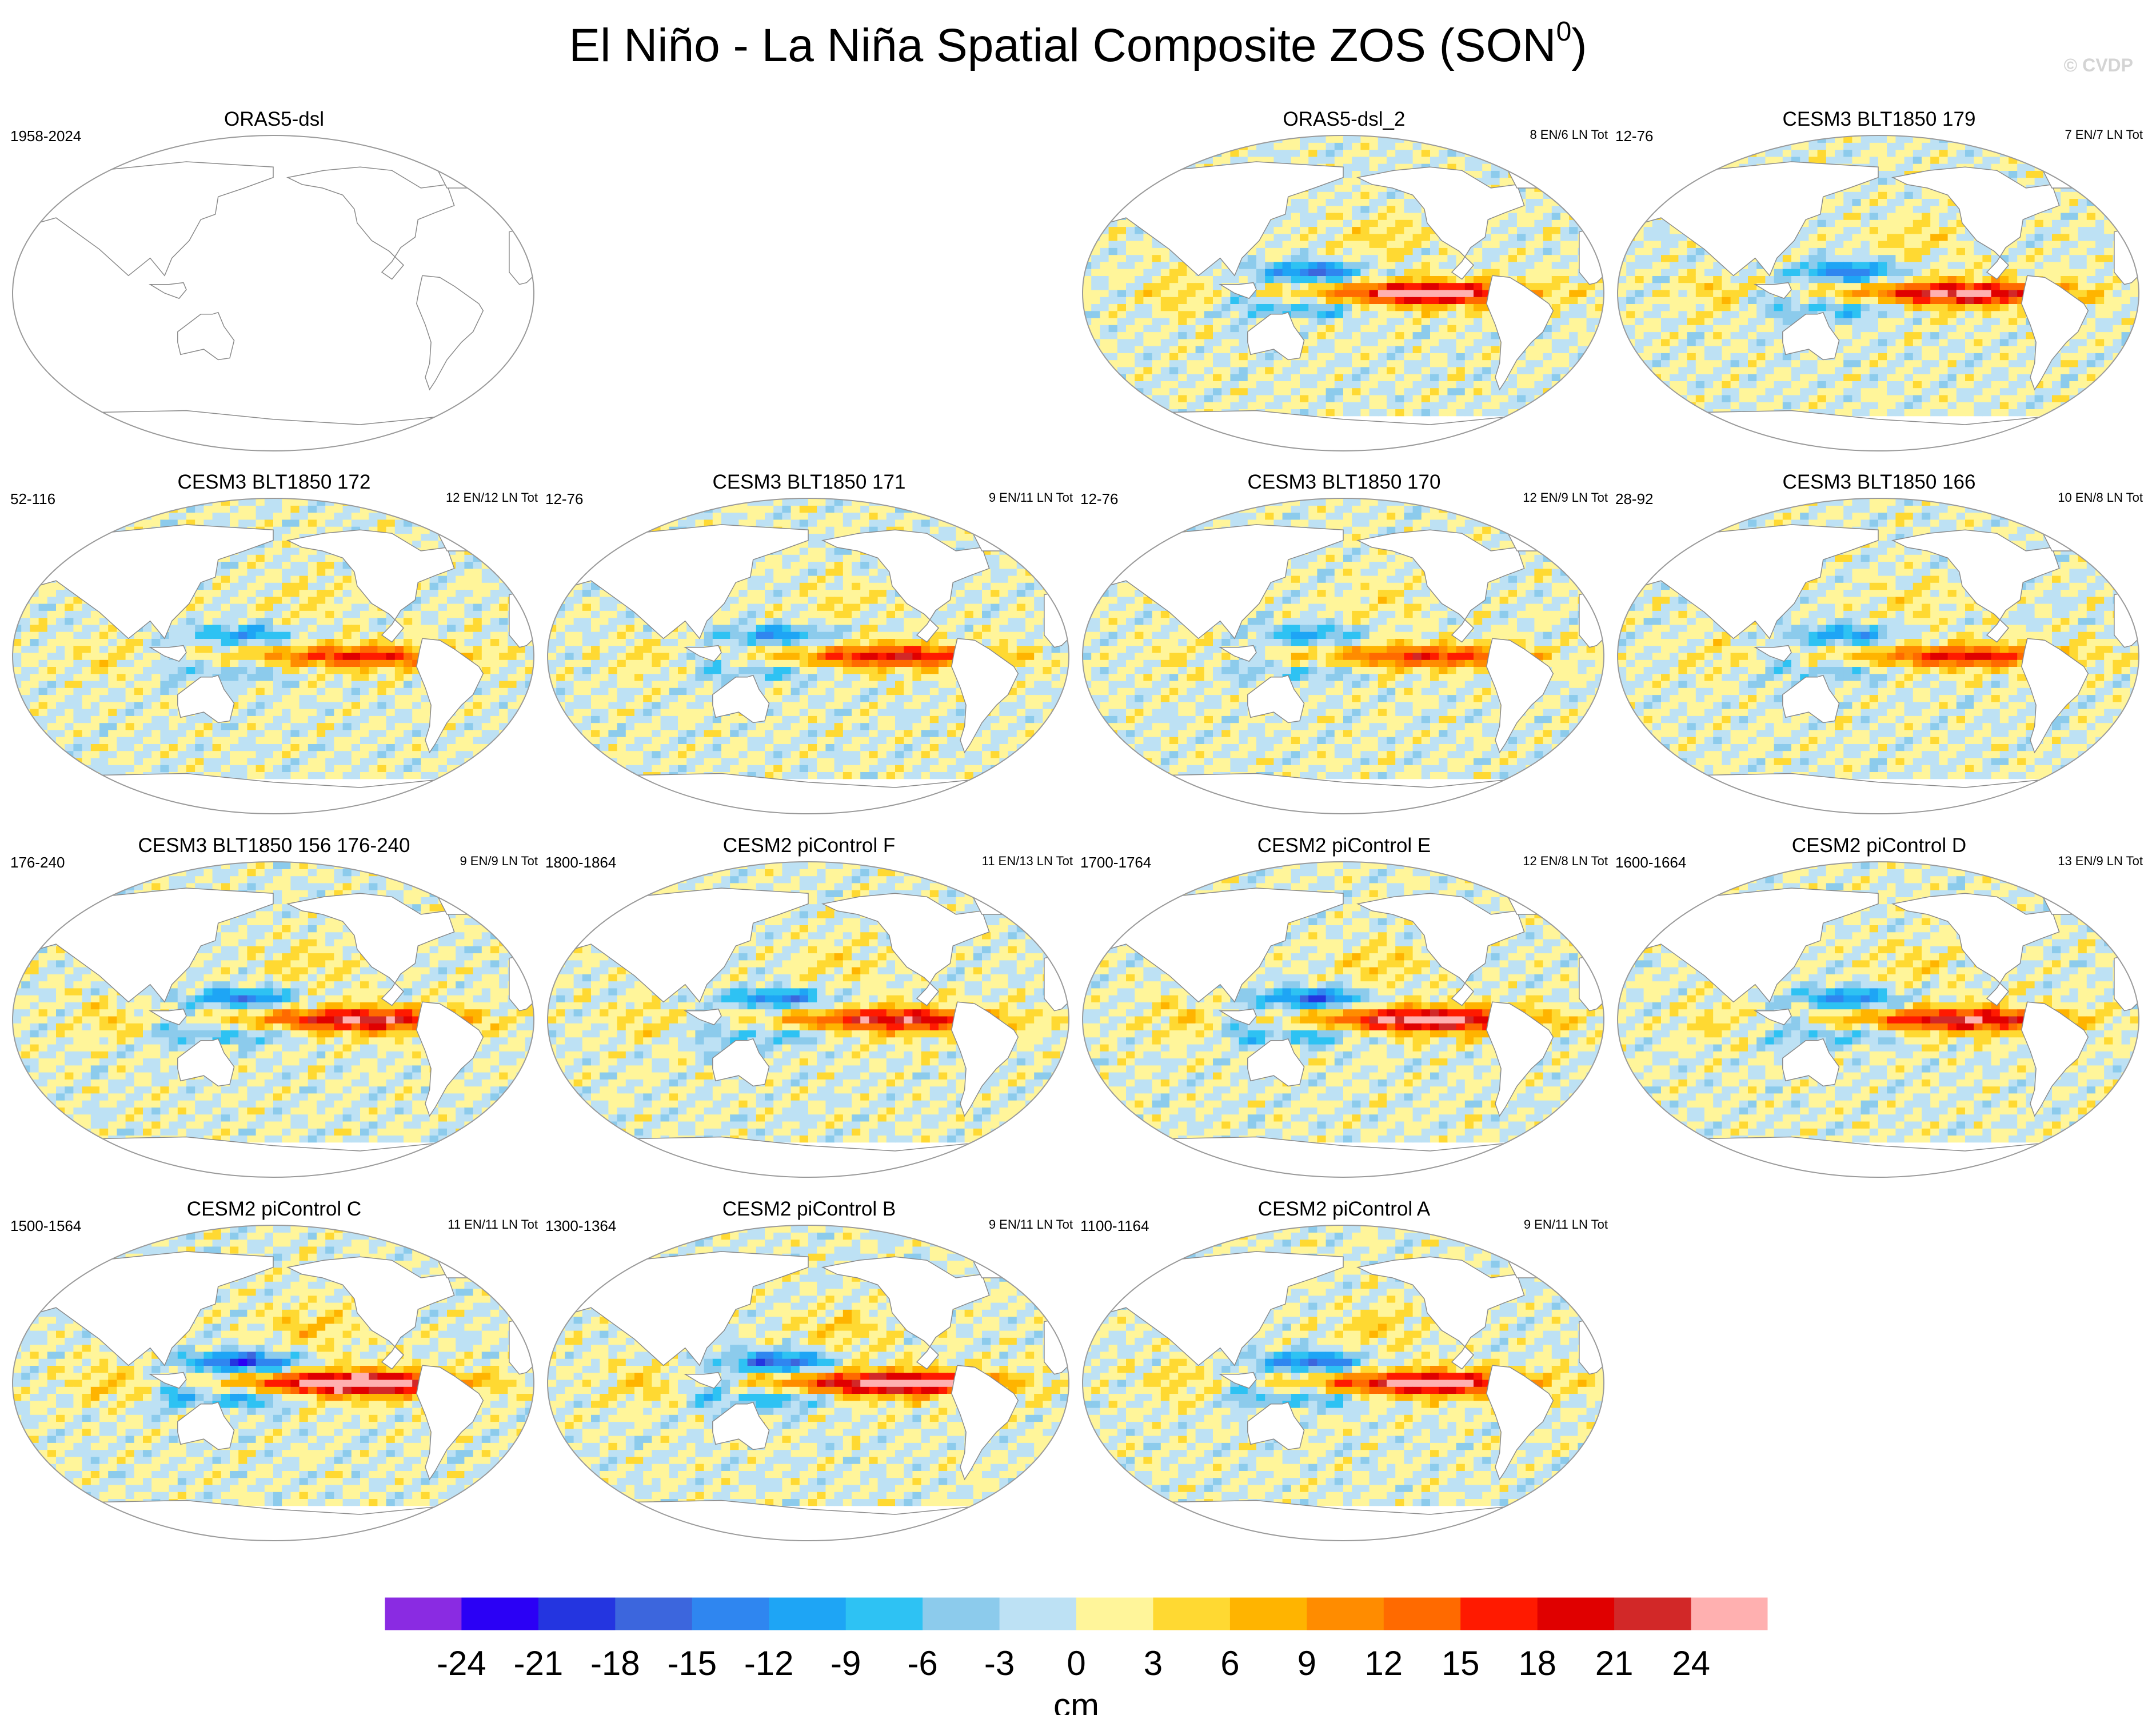  I want to click on map-outline, so click(1878, 293).